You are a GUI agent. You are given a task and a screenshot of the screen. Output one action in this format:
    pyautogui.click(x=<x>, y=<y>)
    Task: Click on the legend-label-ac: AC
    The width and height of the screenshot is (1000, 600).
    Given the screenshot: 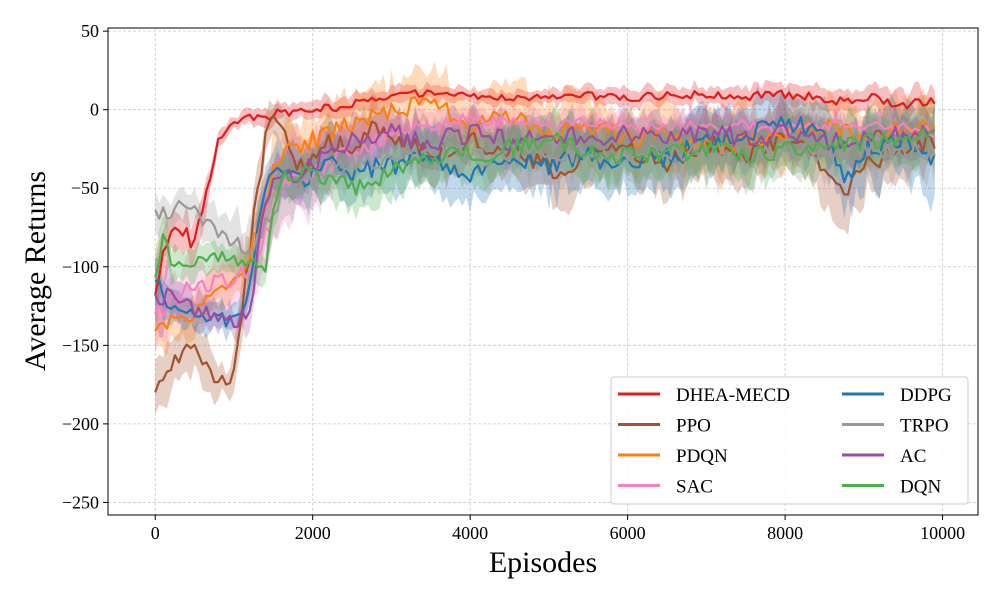 What is the action you would take?
    pyautogui.click(x=913, y=456)
    